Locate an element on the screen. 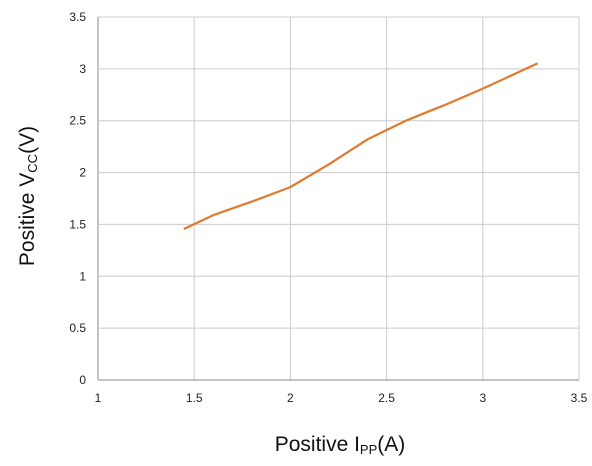 This screenshot has width=592, height=466. x-tick-labels: 1 1.5 2 2.5 3 3.5 is located at coordinates (341, 398).